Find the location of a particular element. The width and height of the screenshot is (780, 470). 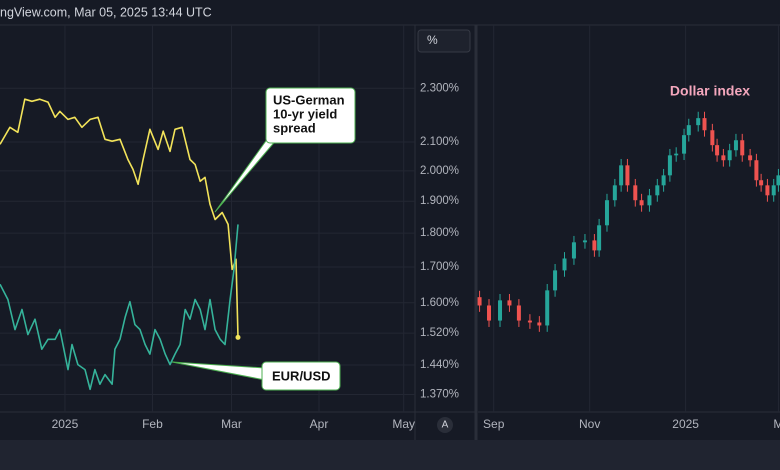

autoscale-button is located at coordinates (445, 425).